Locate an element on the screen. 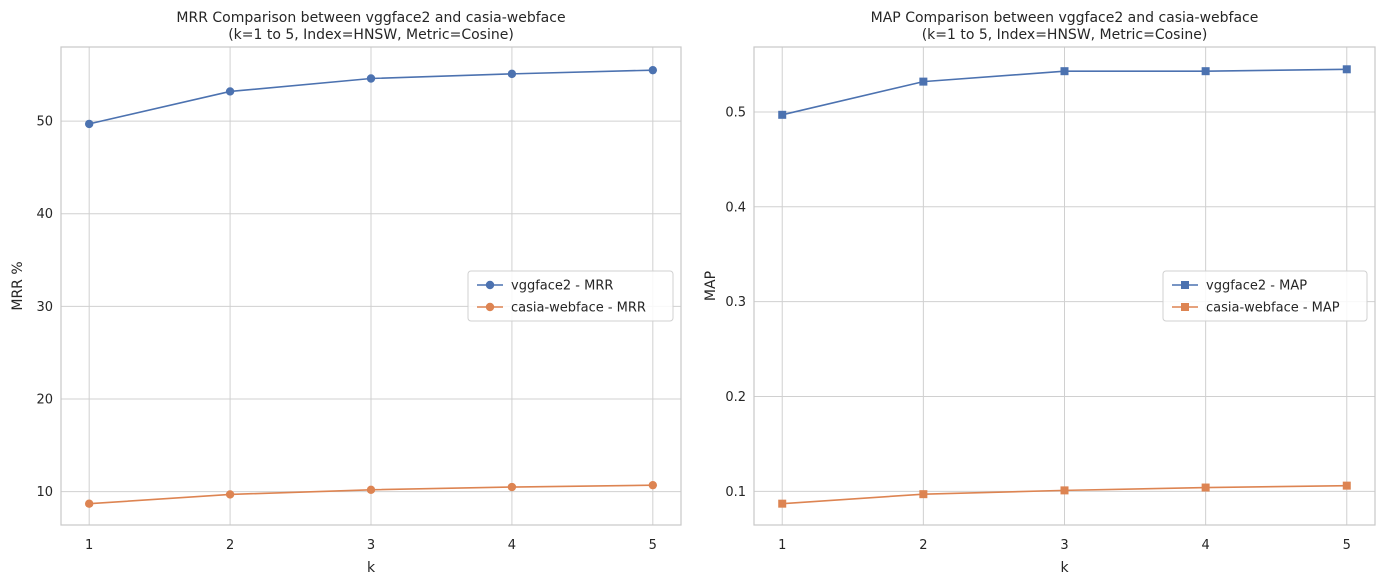 The height and width of the screenshot is (584, 1384). map-legend-label: vggface2 - MAP is located at coordinates (1256, 286).